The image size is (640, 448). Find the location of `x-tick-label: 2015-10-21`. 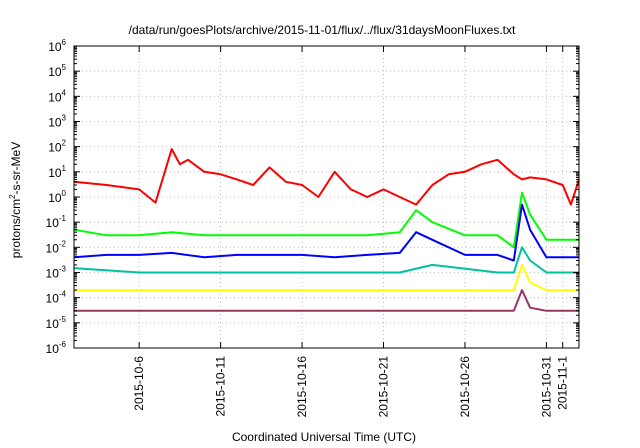

x-tick-label: 2015-10-21 is located at coordinates (384, 387).